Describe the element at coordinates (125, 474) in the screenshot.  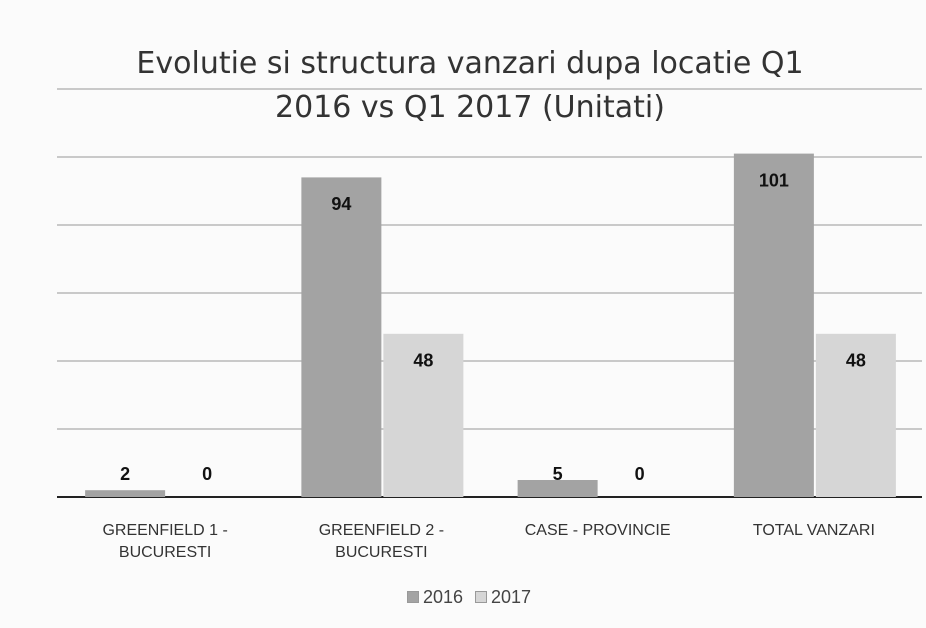
I see `data-label: 2` at that location.